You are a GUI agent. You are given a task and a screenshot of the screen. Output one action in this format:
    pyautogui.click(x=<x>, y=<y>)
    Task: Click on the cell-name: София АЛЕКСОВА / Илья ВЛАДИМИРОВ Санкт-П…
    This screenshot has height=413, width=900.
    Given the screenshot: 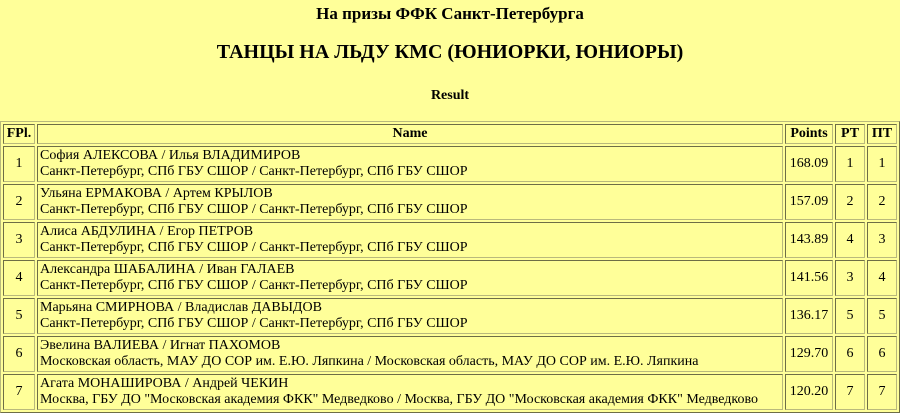 What is the action you would take?
    pyautogui.click(x=410, y=164)
    